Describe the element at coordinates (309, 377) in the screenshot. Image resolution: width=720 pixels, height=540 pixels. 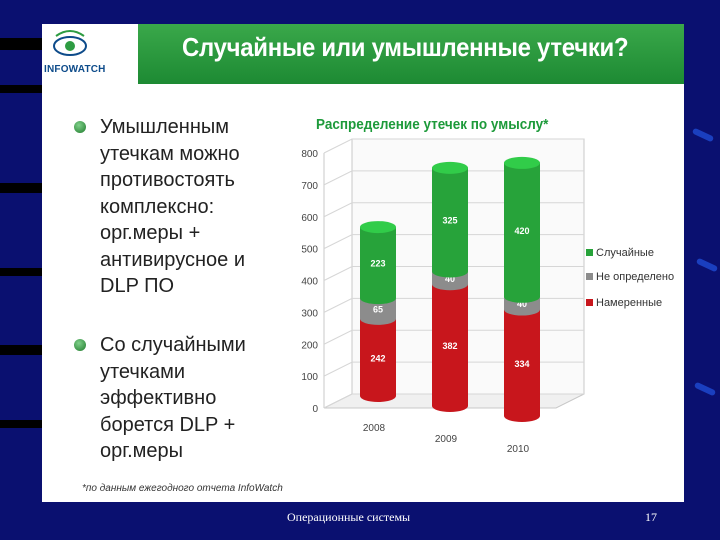
I see `y-tick-label: 100` at that location.